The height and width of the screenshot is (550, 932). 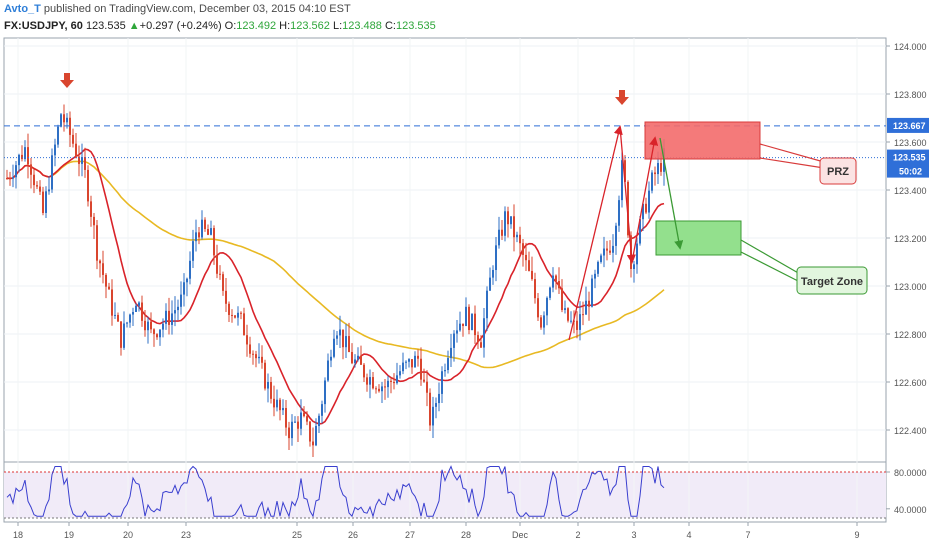 I want to click on target-callout-line, so click(x=770, y=267).